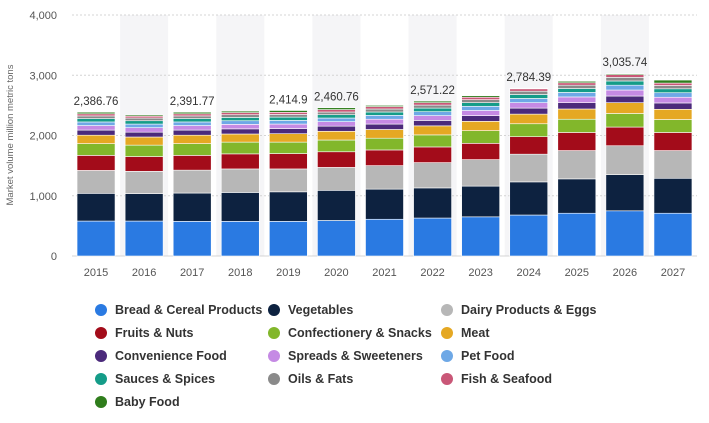 This screenshot has height=423, width=709. I want to click on legend-item: Fish & Seafood, so click(527, 379).